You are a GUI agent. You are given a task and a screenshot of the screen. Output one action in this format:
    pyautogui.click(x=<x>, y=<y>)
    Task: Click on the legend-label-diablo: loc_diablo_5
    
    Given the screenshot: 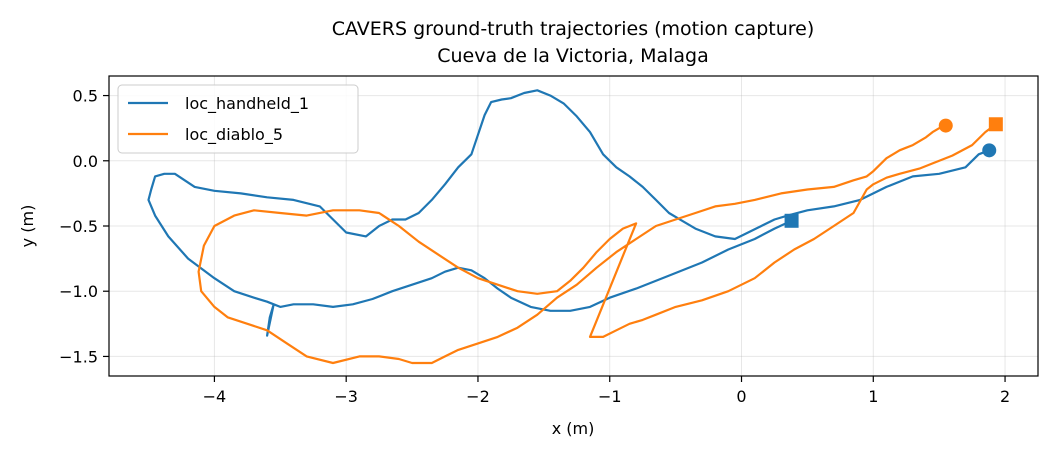 What is the action you would take?
    pyautogui.click(x=234, y=135)
    